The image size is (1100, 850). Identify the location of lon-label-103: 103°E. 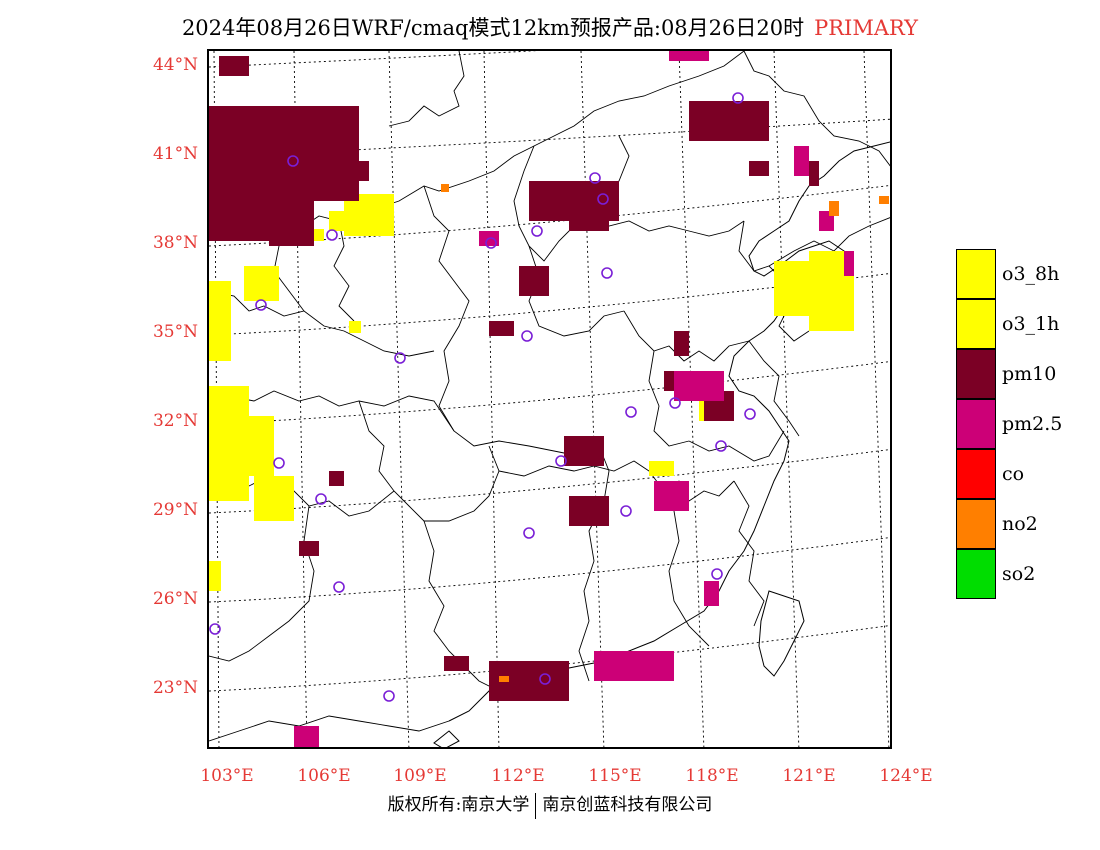
(227, 776).